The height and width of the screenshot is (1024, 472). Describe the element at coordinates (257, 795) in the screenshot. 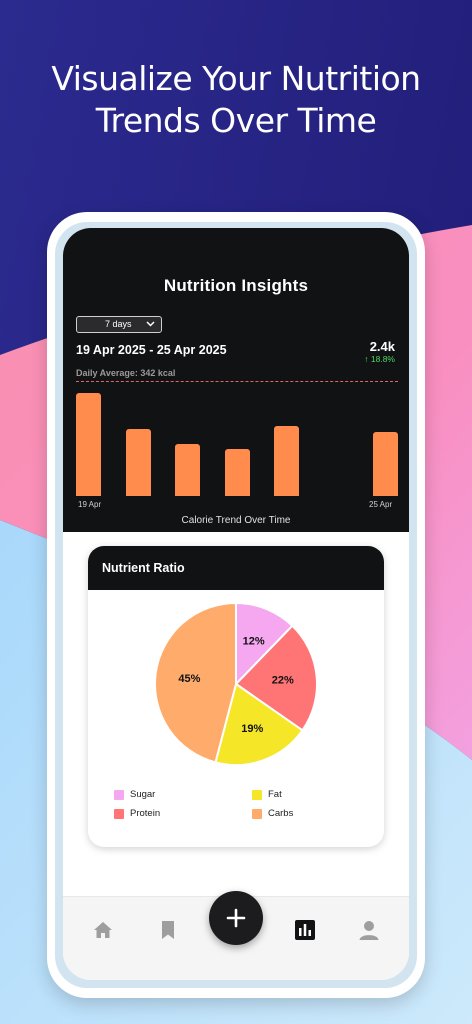

I see `legend-swatch-fat` at that location.